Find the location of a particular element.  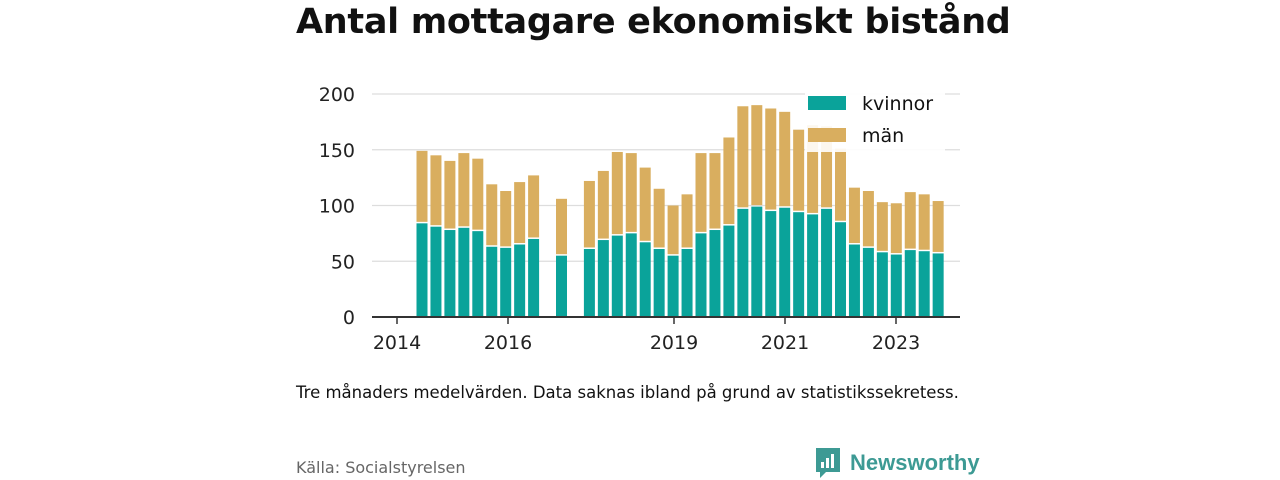

y-tick-label: 200 is located at coordinates (337, 95).